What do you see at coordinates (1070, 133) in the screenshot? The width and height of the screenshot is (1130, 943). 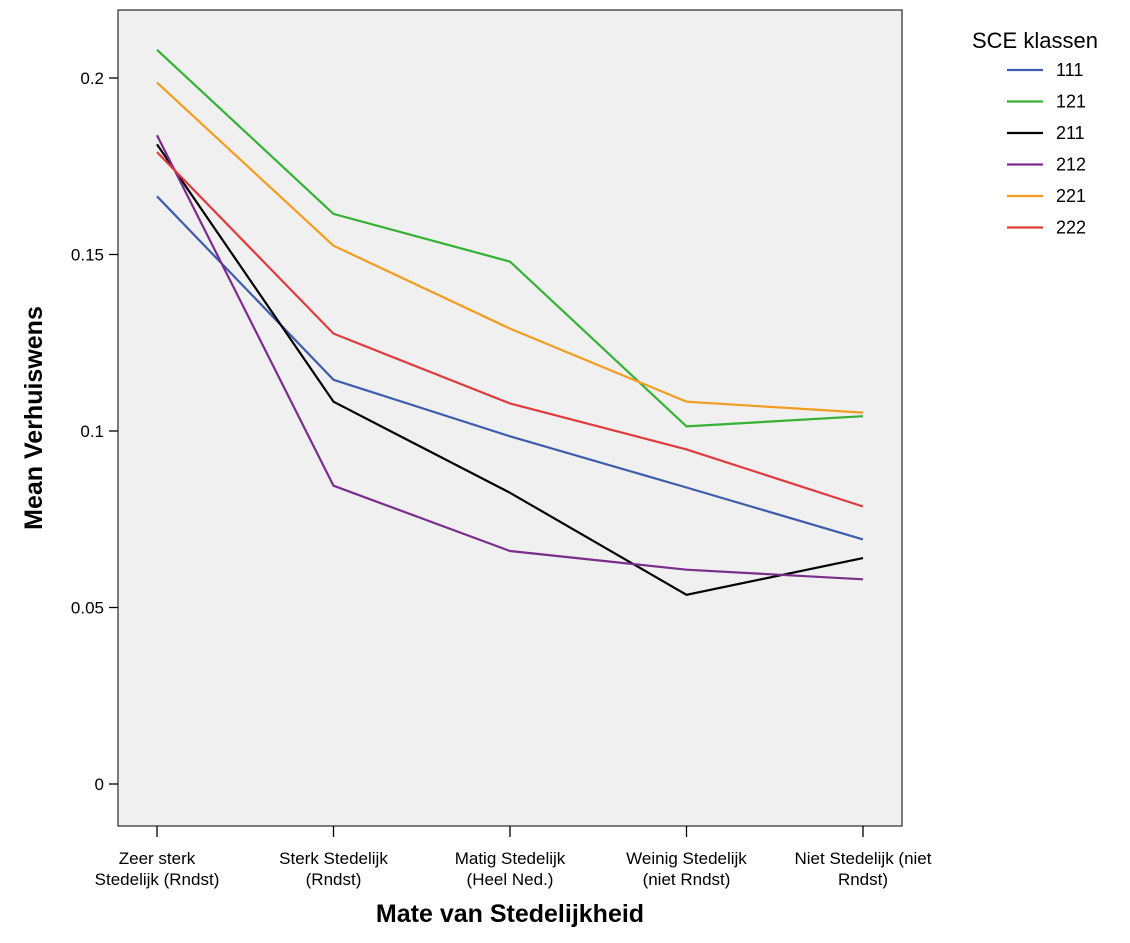 I see `legend-label-211: 211` at bounding box center [1070, 133].